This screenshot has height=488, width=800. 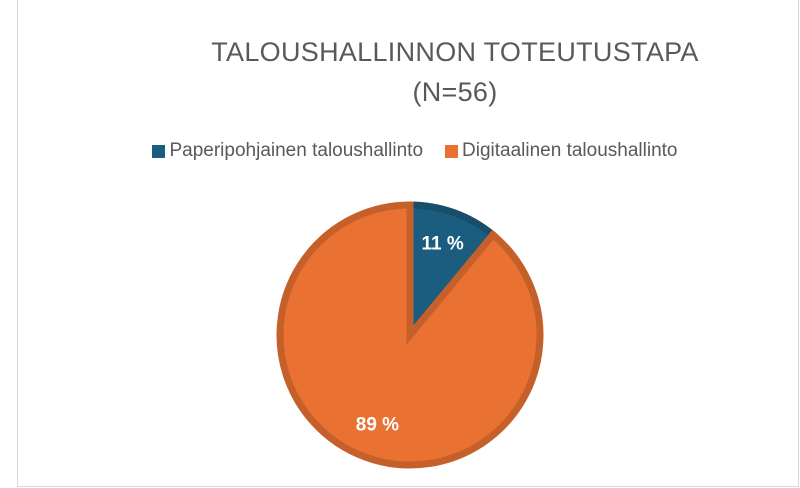 I want to click on legend-label: Paperipohjainen taloushallinto, so click(x=296, y=150).